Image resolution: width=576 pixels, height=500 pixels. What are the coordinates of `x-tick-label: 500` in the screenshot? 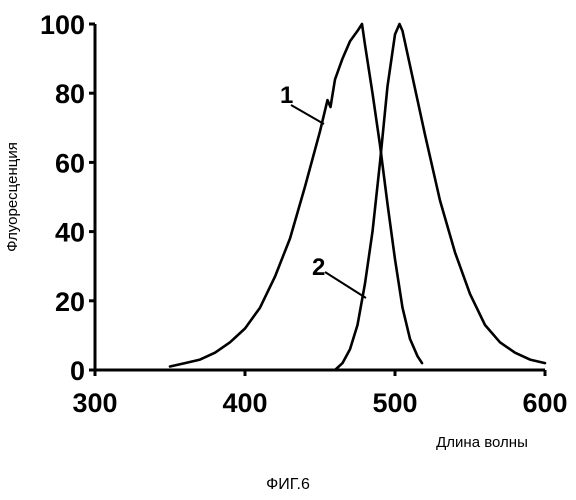 It's located at (394, 403).